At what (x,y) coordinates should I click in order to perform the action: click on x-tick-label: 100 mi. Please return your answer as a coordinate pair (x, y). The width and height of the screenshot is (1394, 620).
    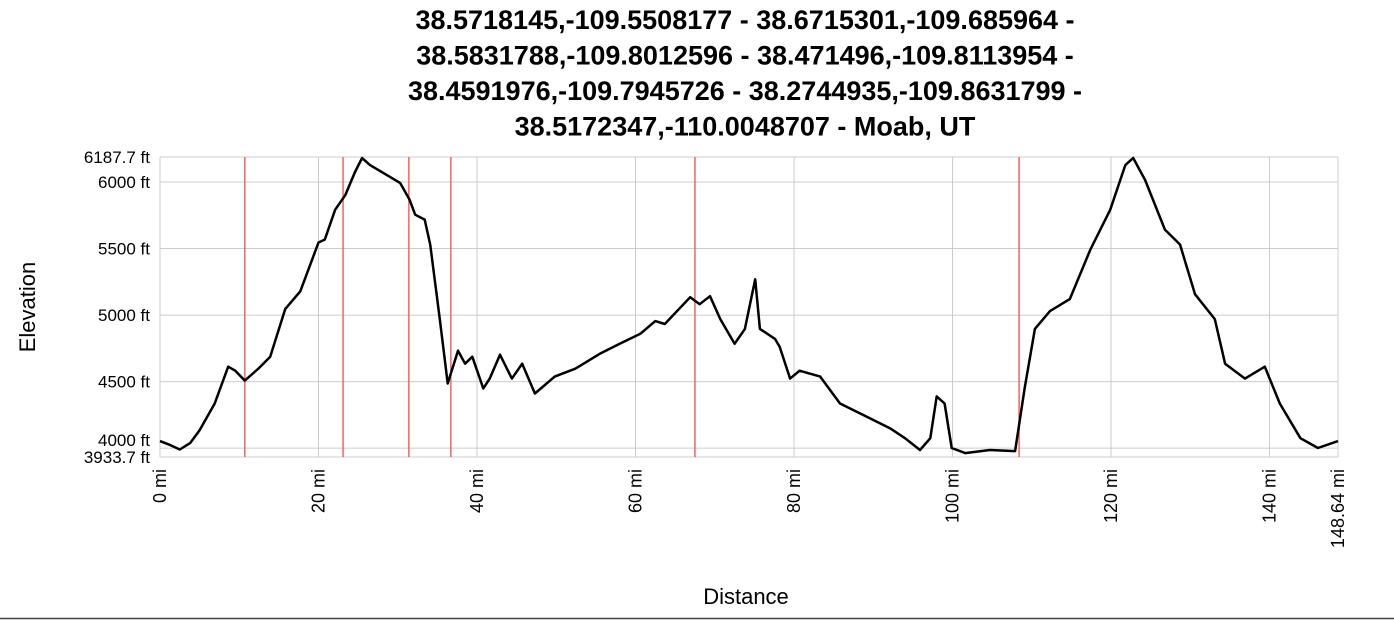
    Looking at the image, I should click on (953, 496).